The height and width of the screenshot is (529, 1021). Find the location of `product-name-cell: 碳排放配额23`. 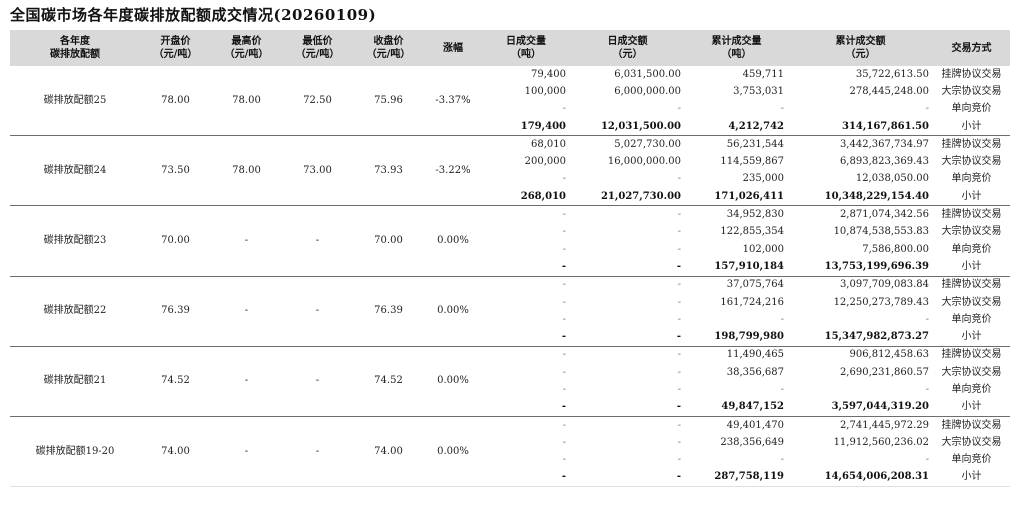

product-name-cell: 碳排放配额23 is located at coordinates (75, 241).